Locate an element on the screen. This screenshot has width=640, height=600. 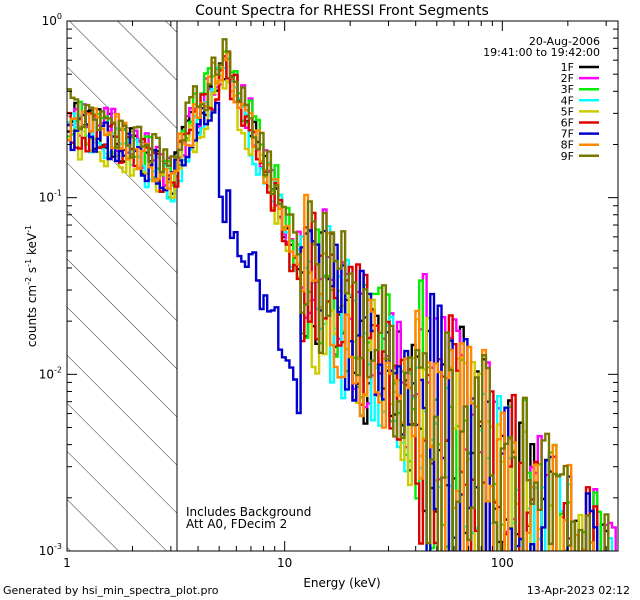
chart-title: Count Spectra for RHESSI Front Segments is located at coordinates (342, 11).